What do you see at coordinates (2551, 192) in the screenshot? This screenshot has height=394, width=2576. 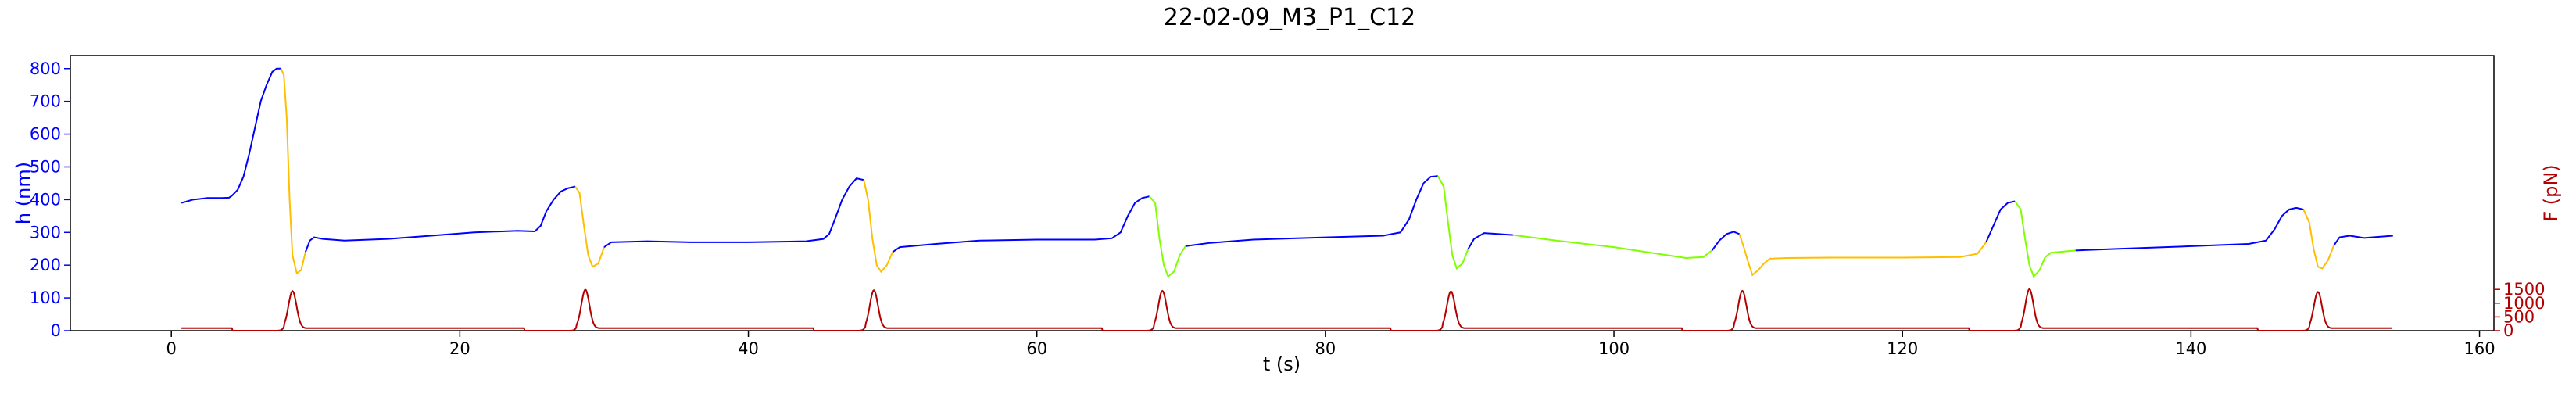 I see `y-axis-label-right: F (pN)` at bounding box center [2551, 192].